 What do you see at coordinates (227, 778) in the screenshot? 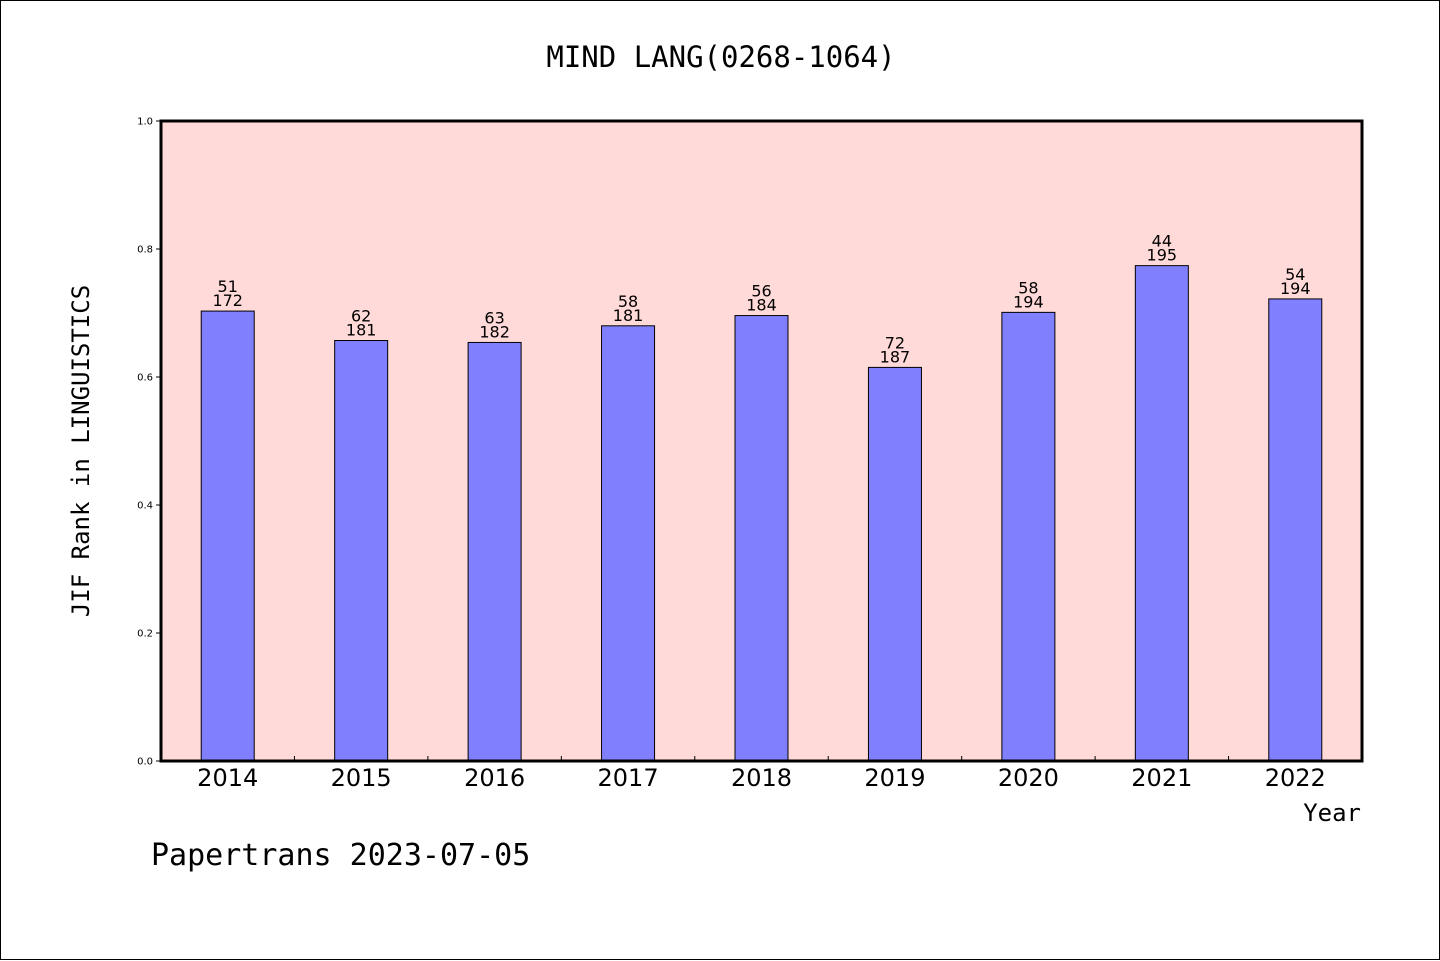
I see `x-tick-label-2014: 2014` at bounding box center [227, 778].